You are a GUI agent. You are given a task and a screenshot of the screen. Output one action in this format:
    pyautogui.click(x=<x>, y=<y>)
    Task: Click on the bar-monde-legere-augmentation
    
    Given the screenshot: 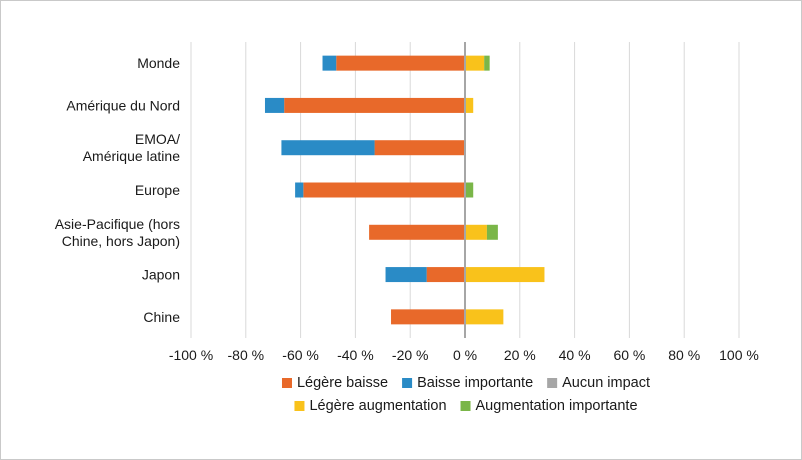 What is the action you would take?
    pyautogui.click(x=475, y=63)
    